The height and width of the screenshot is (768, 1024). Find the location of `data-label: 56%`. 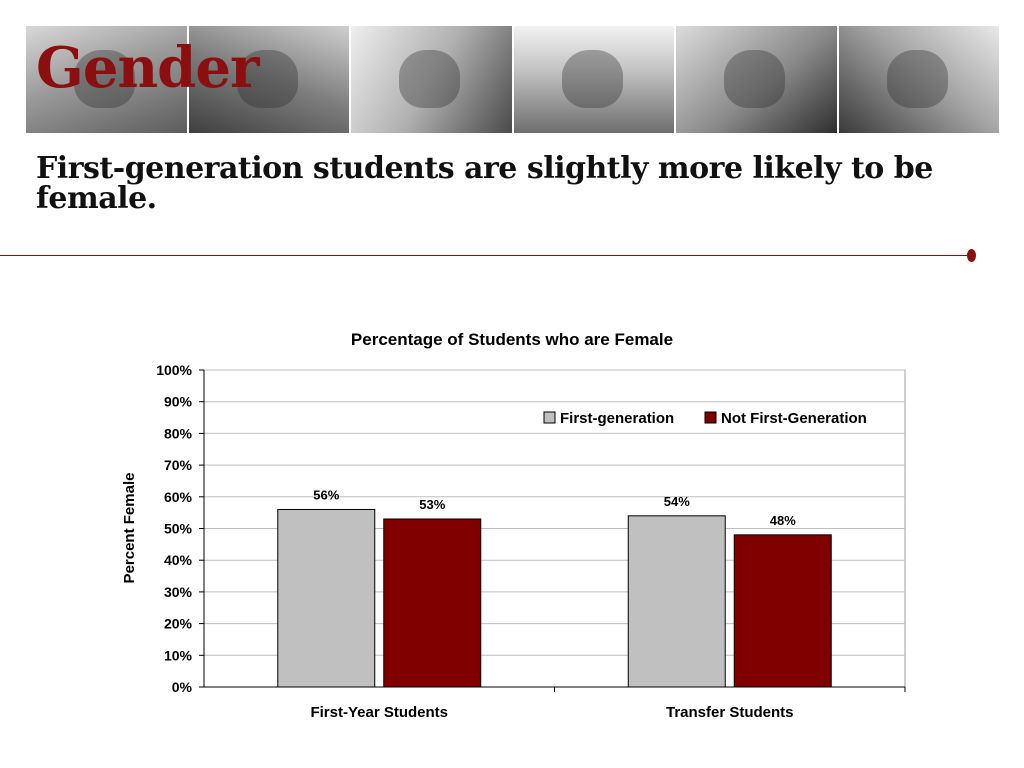

data-label: 56% is located at coordinates (326, 494).